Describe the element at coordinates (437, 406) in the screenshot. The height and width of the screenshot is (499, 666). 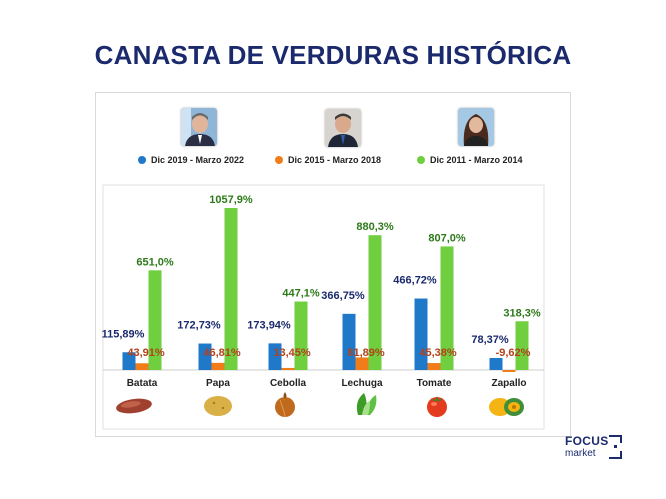
I see `tomato-icon` at that location.